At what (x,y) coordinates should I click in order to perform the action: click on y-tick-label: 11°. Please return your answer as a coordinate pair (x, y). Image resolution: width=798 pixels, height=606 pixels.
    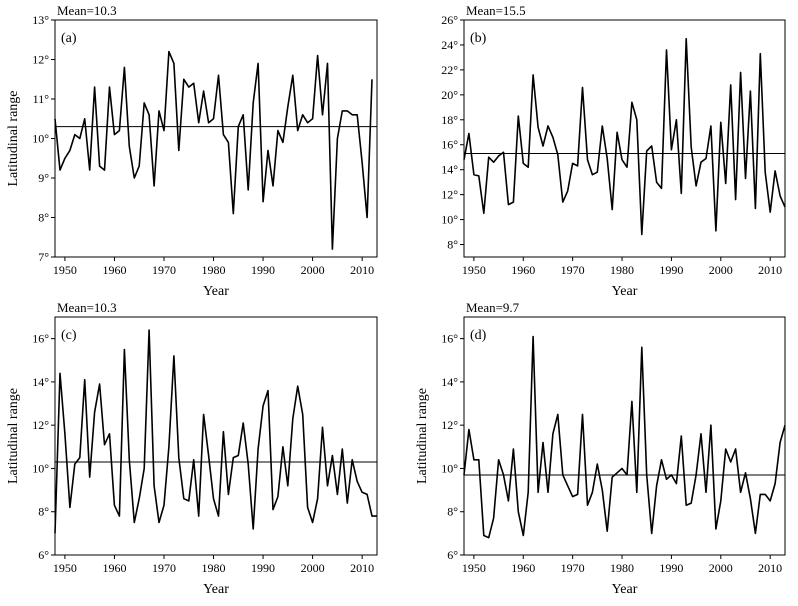
    Looking at the image, I should click on (41, 99).